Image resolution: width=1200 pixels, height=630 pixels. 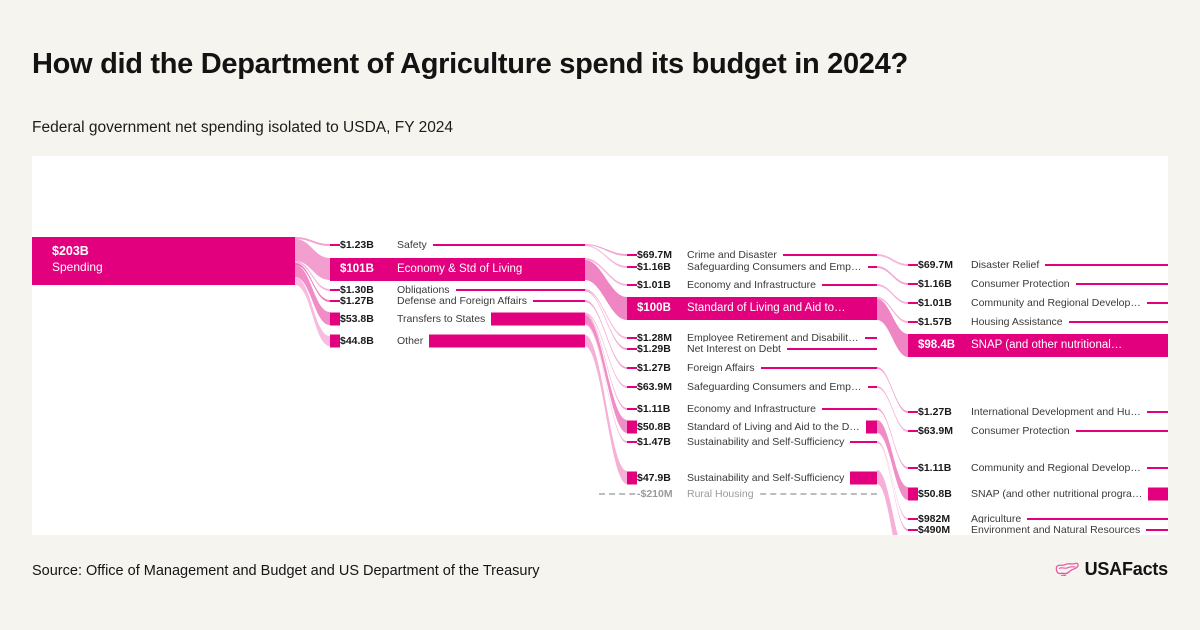 I want to click on node-label: Transfers to States, so click(x=444, y=318).